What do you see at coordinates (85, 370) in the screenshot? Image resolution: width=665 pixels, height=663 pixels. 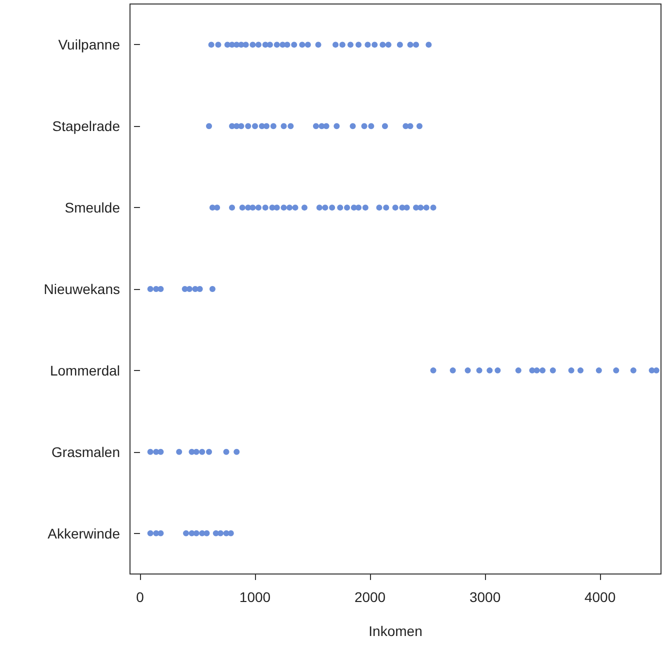 I see `y-tick-label: Lommerdal` at bounding box center [85, 370].